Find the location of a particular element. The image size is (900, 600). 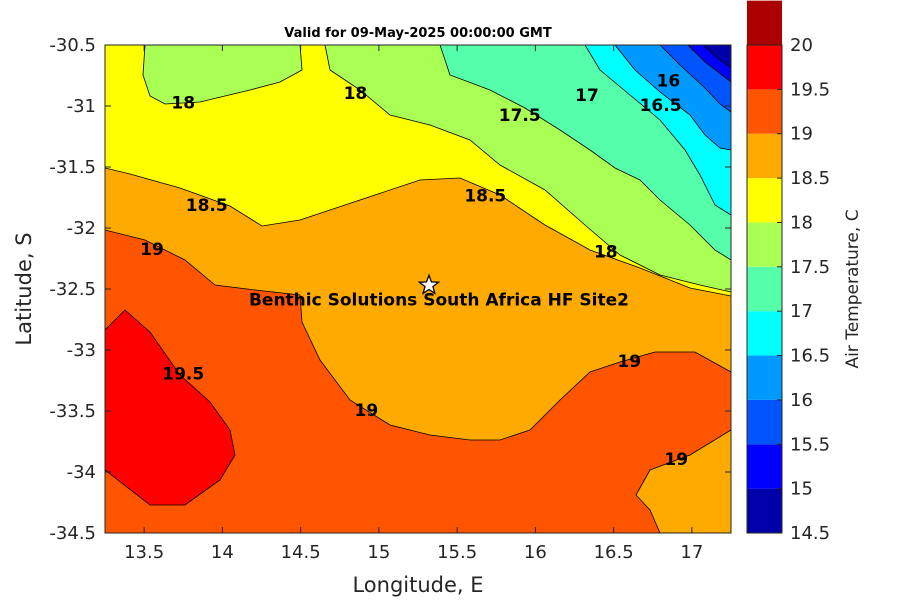

site-layer: Benthic Solutions South Africa HF Site2 is located at coordinates (439, 291).